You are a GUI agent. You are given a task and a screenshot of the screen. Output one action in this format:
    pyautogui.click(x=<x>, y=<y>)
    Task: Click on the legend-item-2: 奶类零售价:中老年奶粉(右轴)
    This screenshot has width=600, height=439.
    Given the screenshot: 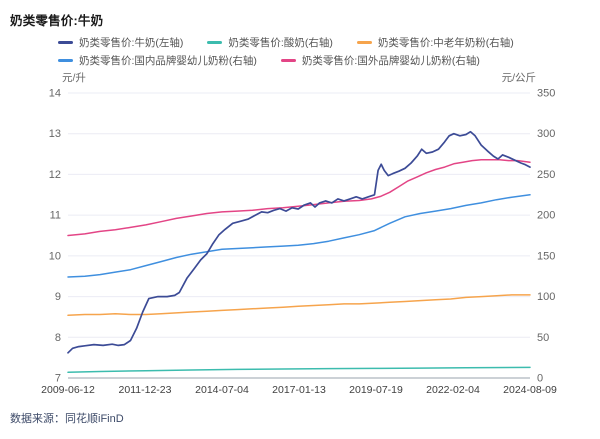 What is the action you would take?
    pyautogui.click(x=435, y=42)
    